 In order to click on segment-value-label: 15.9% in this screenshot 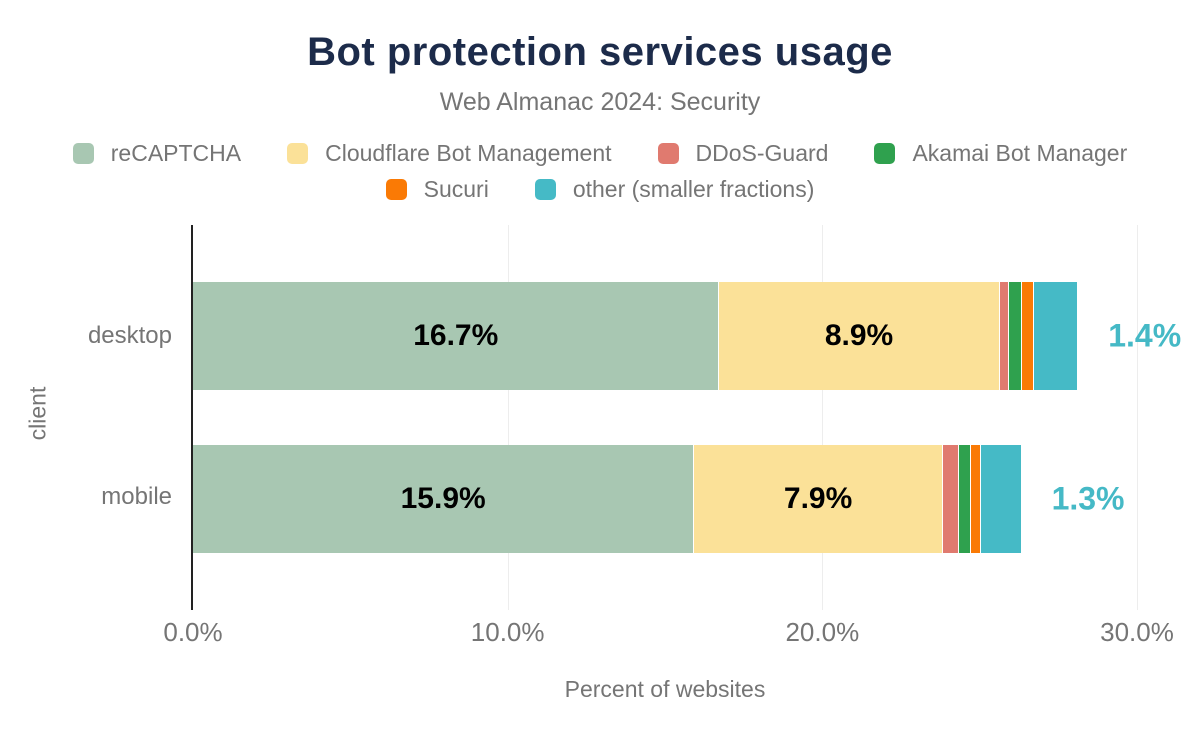, I will do `click(443, 498)`.